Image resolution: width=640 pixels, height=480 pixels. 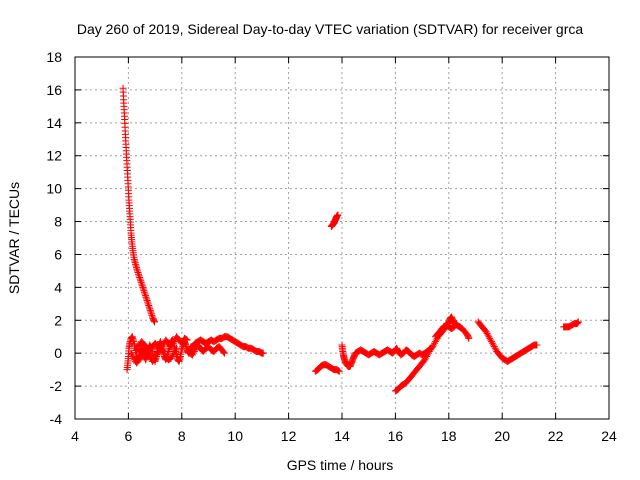 I want to click on y-tick-label: 10, so click(x=54, y=189).